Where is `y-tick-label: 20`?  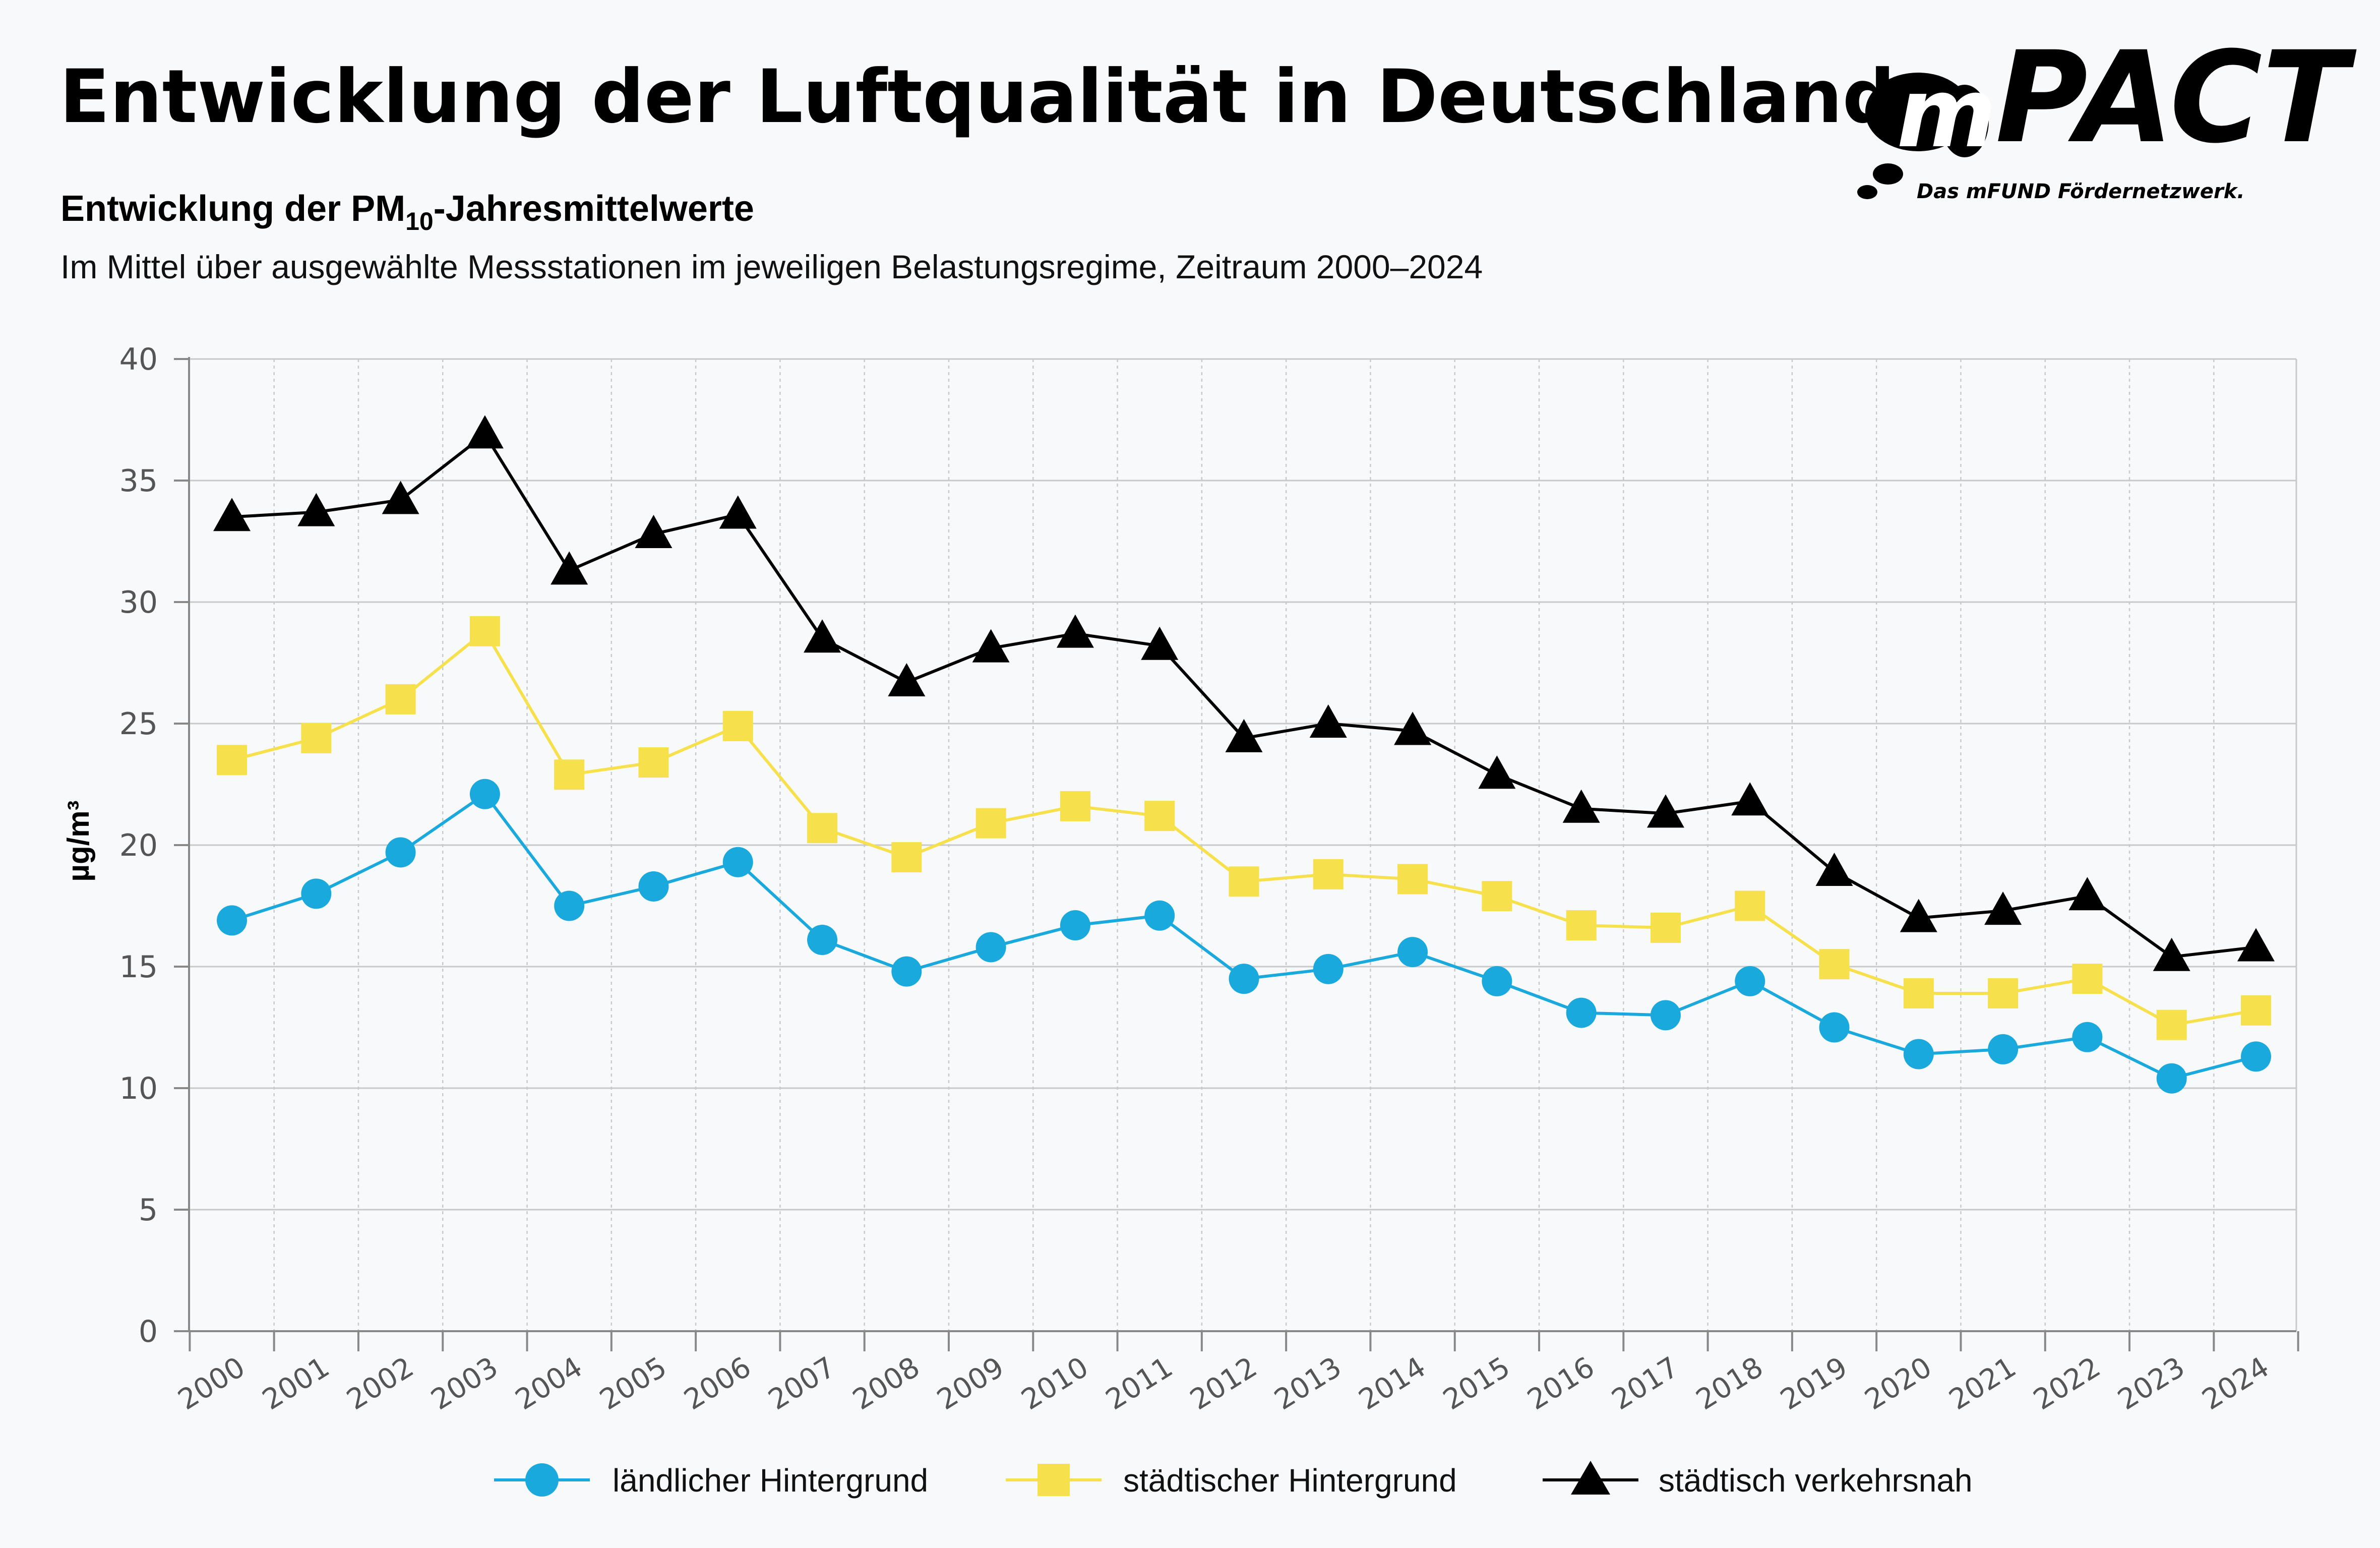
y-tick-label: 20 is located at coordinates (138, 845).